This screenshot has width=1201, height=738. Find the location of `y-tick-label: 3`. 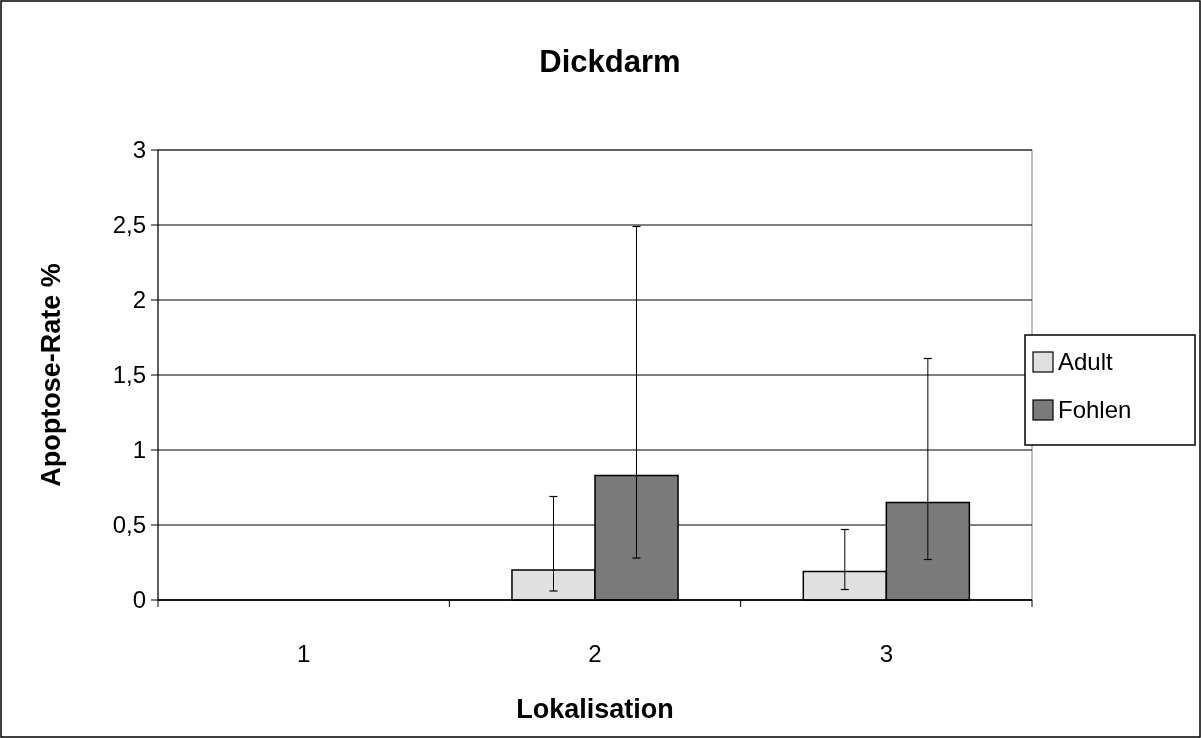

y-tick-label: 3 is located at coordinates (139, 150).